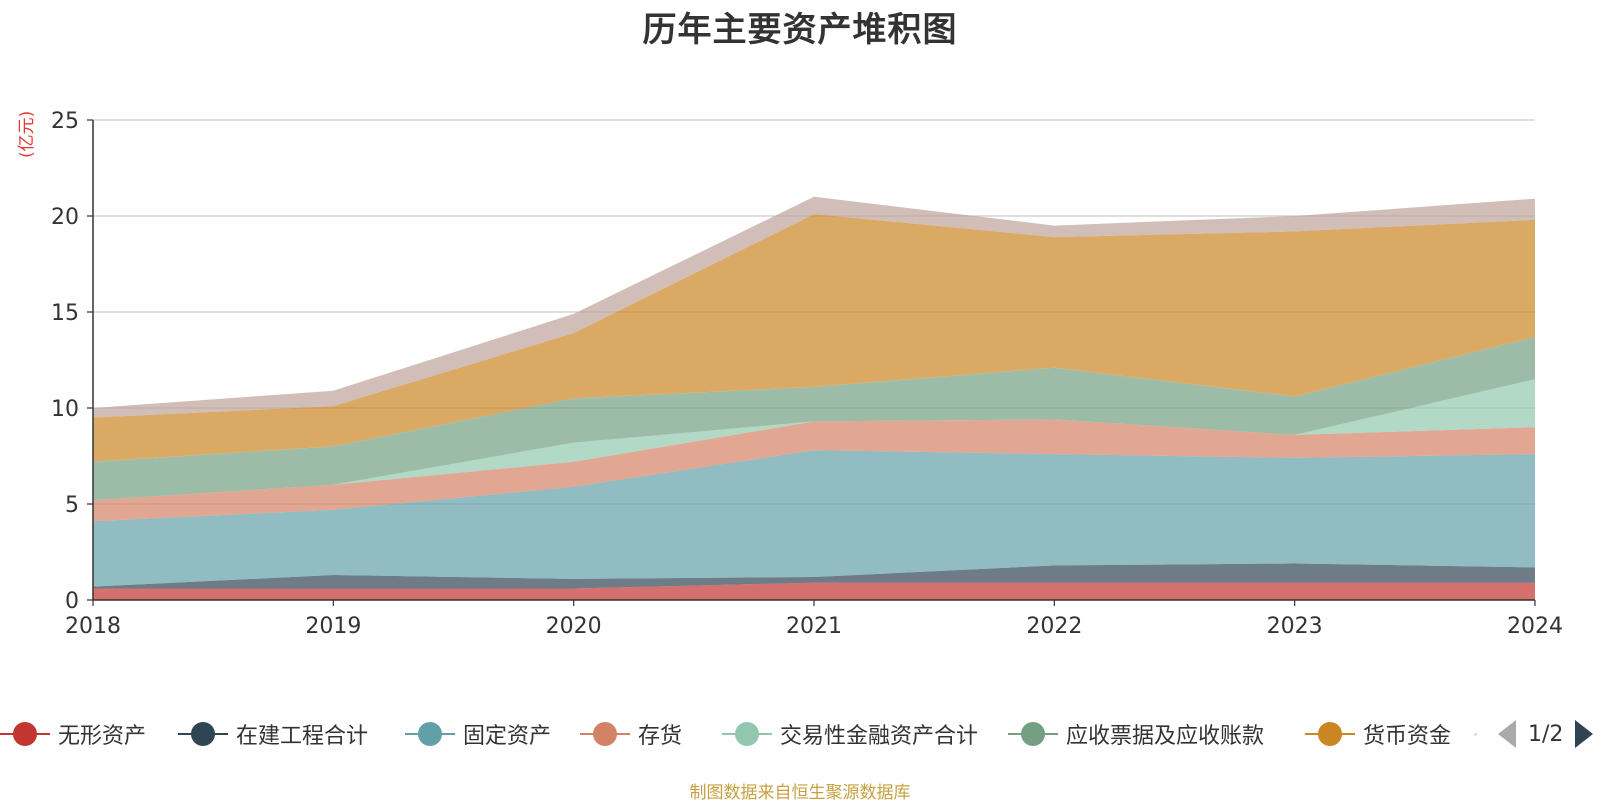 The image size is (1600, 803). Describe the element at coordinates (302, 736) in the screenshot. I see `legend-label: 在建工程合计` at that location.